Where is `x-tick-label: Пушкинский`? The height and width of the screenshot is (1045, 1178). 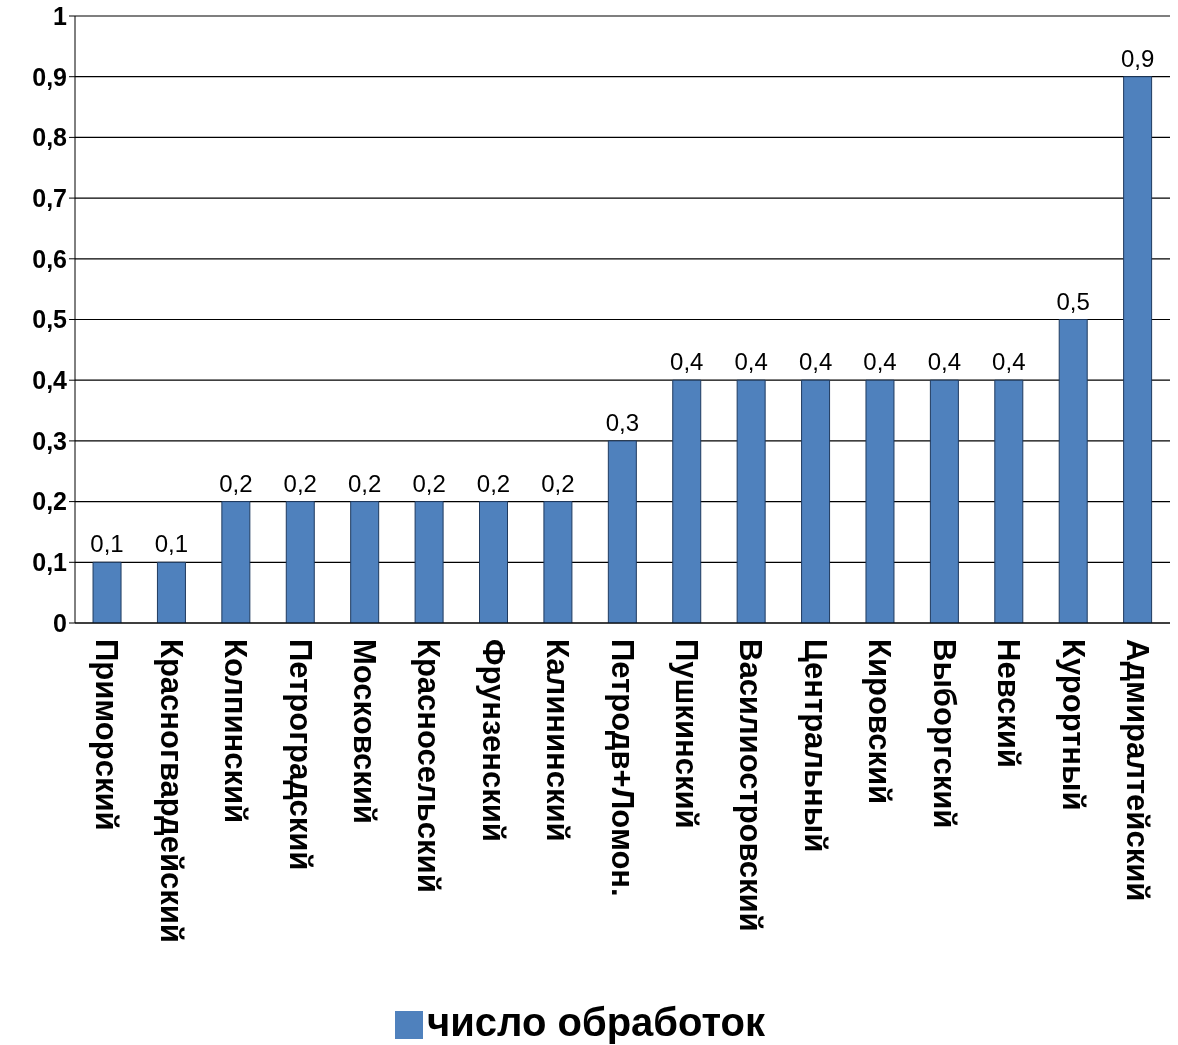
x-tick-label: Пушкинский is located at coordinates (687, 734).